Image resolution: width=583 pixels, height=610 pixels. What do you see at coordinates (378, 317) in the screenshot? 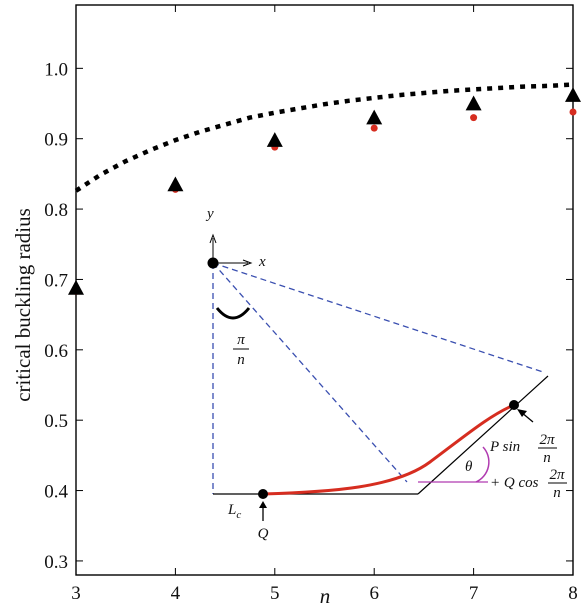
I see `dashed-upper` at bounding box center [378, 317].